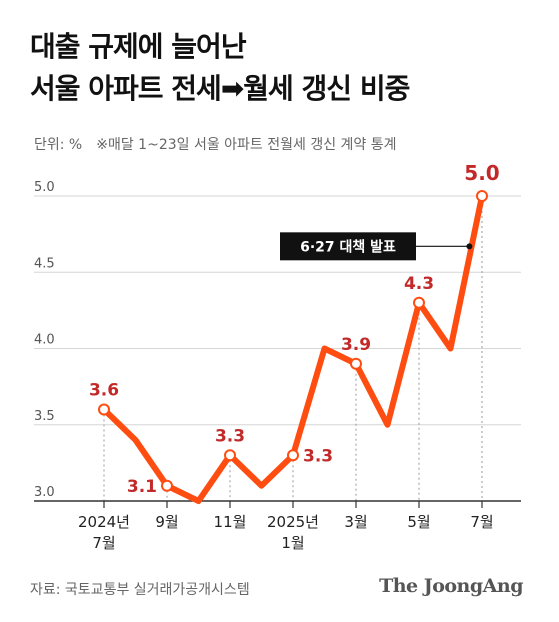 Image resolution: width=559 pixels, height=622 pixels. What do you see at coordinates (58, 145) in the screenshot?
I see `unit-label: 단위: %` at bounding box center [58, 145].